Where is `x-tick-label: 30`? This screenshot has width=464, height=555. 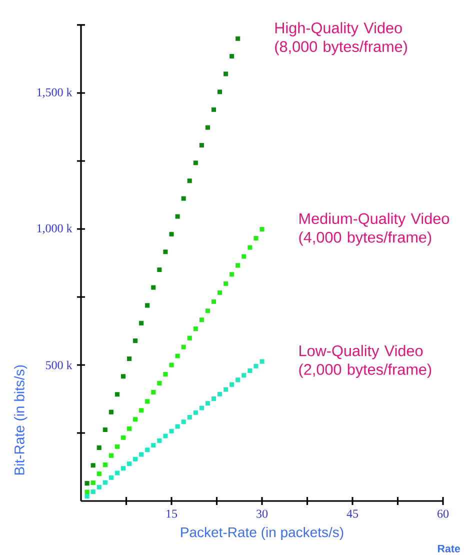
x-tick-label: 30 is located at coordinates (262, 514).